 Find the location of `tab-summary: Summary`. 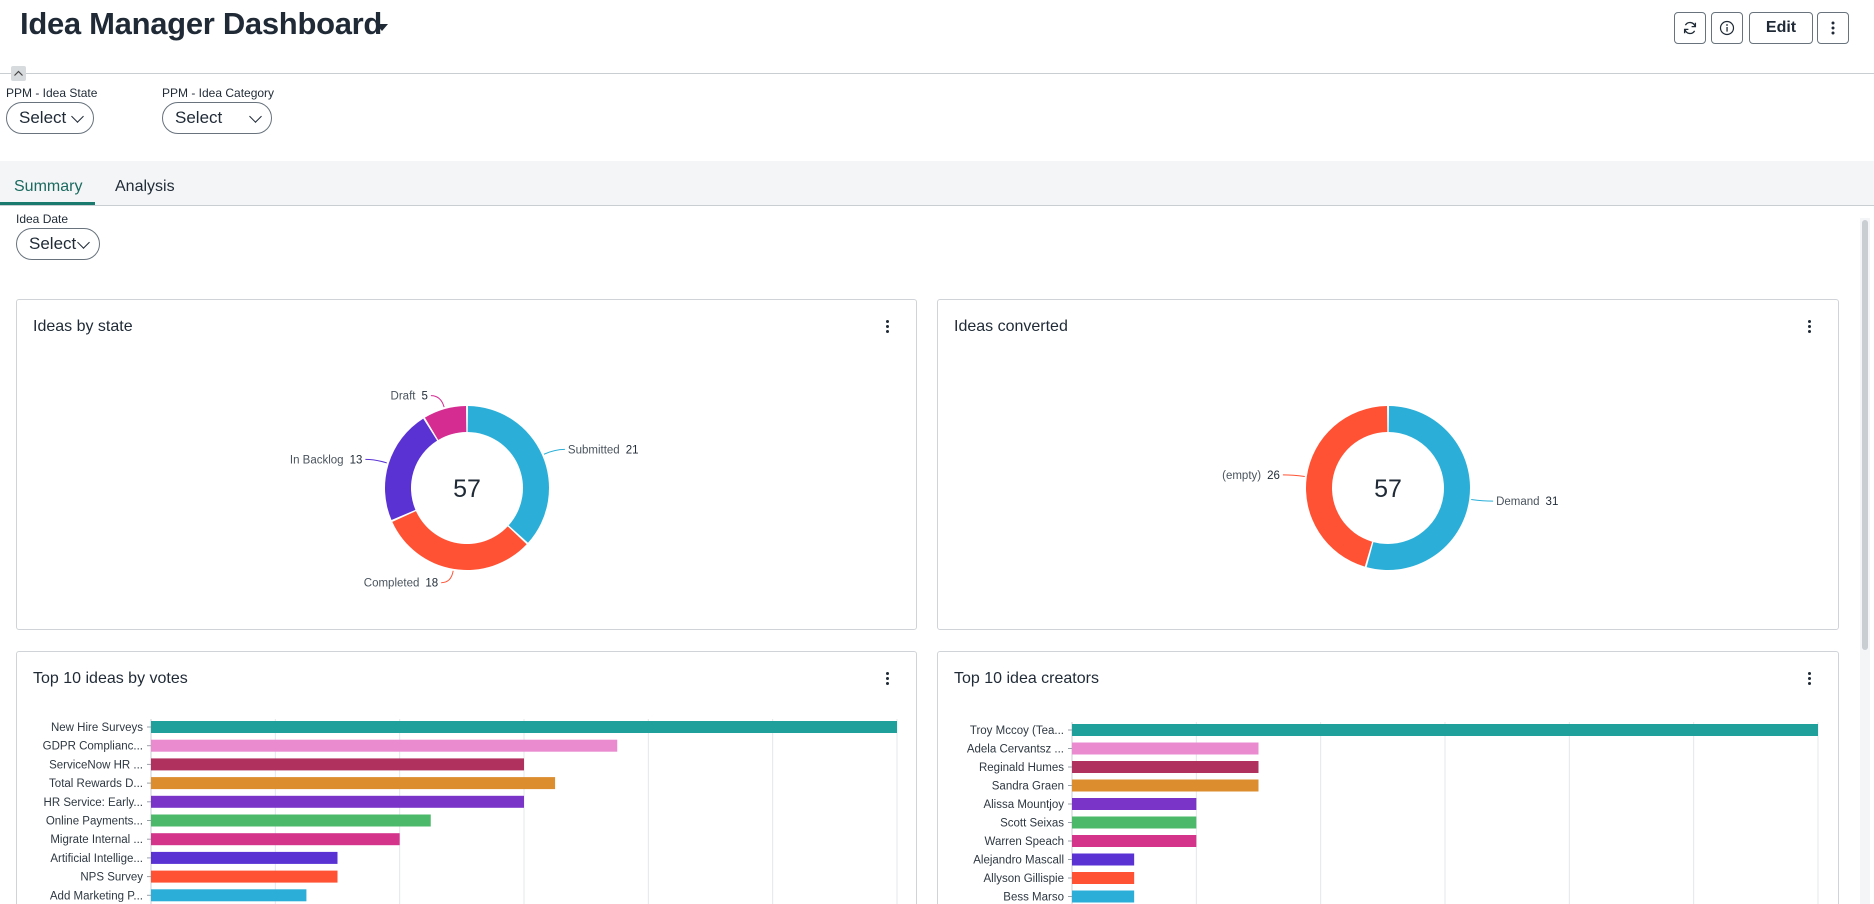

tab-summary: Summary is located at coordinates (48, 186).